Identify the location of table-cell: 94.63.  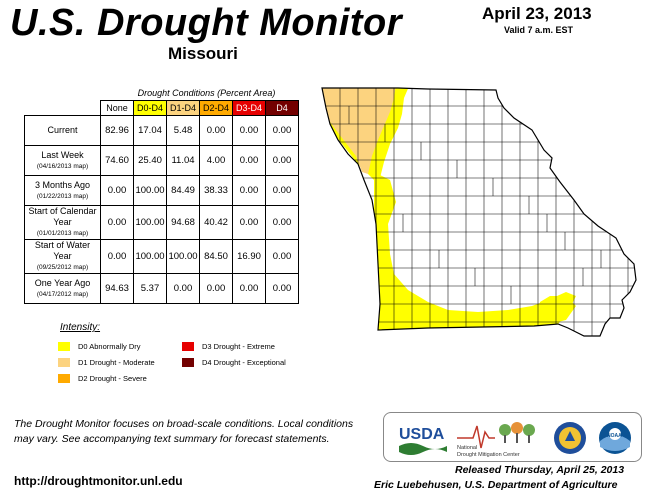
(117, 288).